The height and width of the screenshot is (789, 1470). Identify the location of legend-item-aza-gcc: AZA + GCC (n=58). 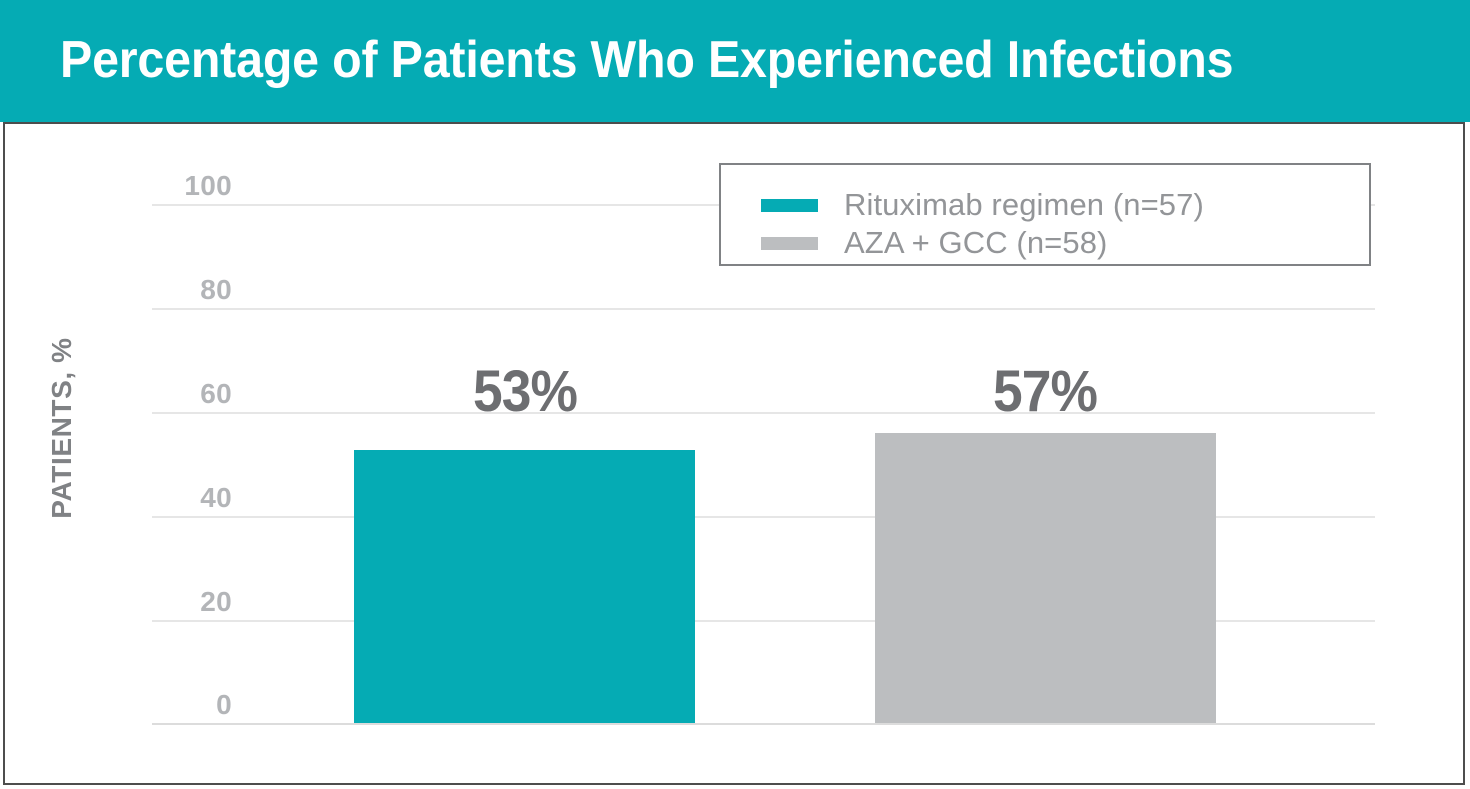
(934, 243).